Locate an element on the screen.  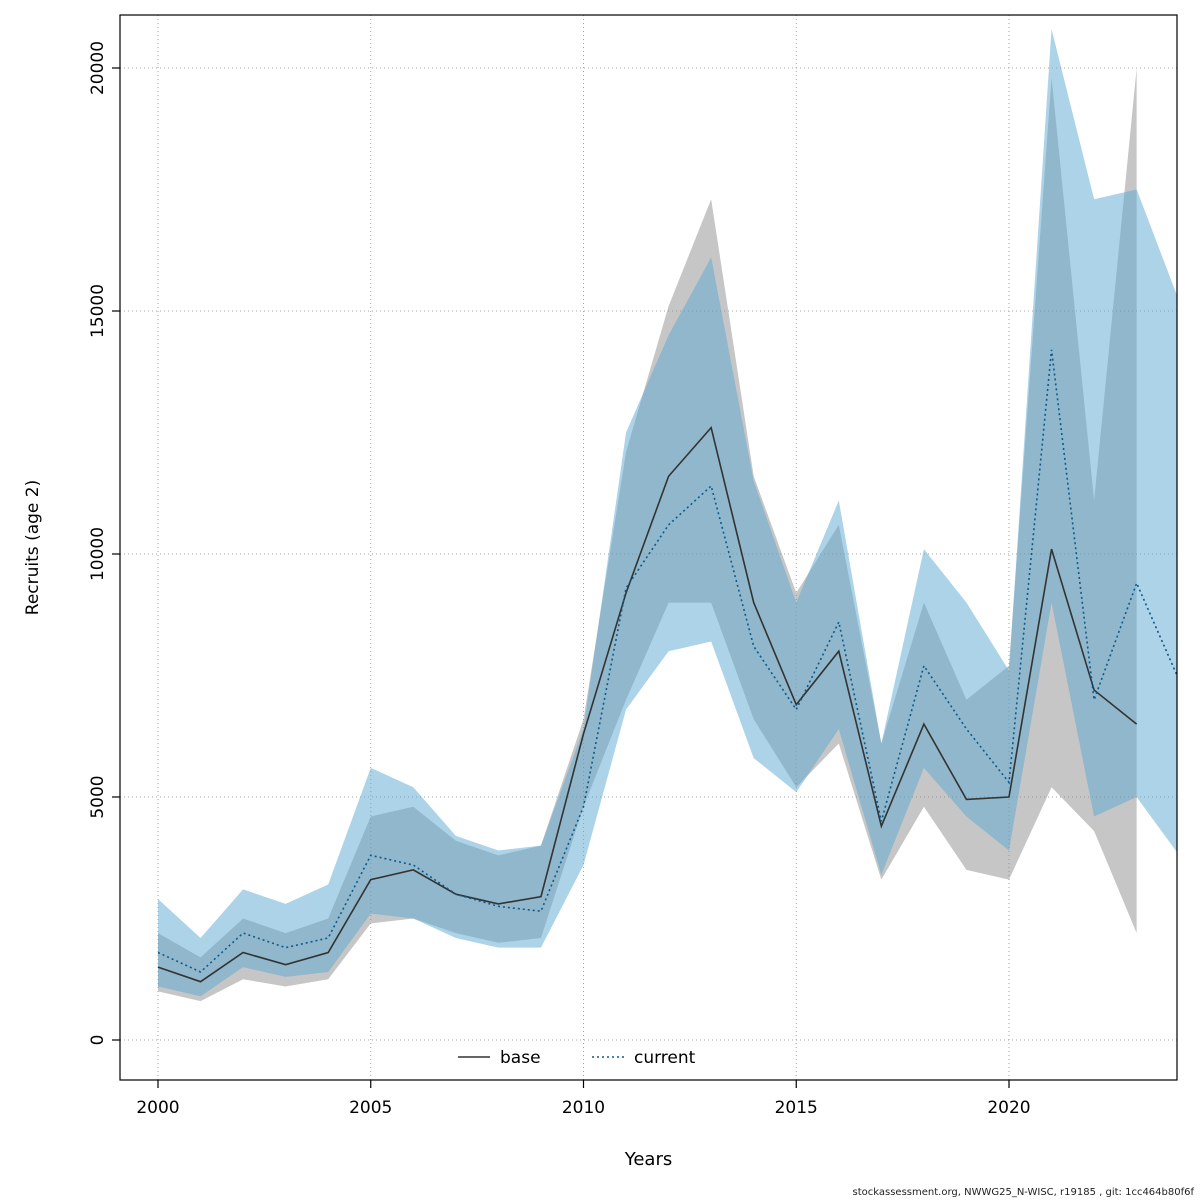
y-axis-label: Recruits (age 2) is located at coordinates (33, 547).